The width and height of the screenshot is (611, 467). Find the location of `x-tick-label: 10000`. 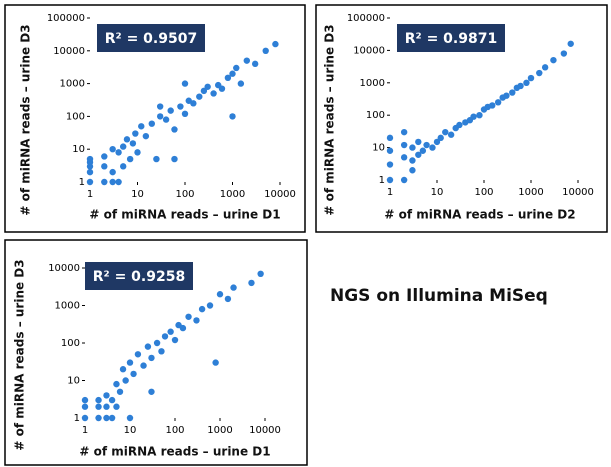

x-tick-label: 10000 is located at coordinates (280, 194).